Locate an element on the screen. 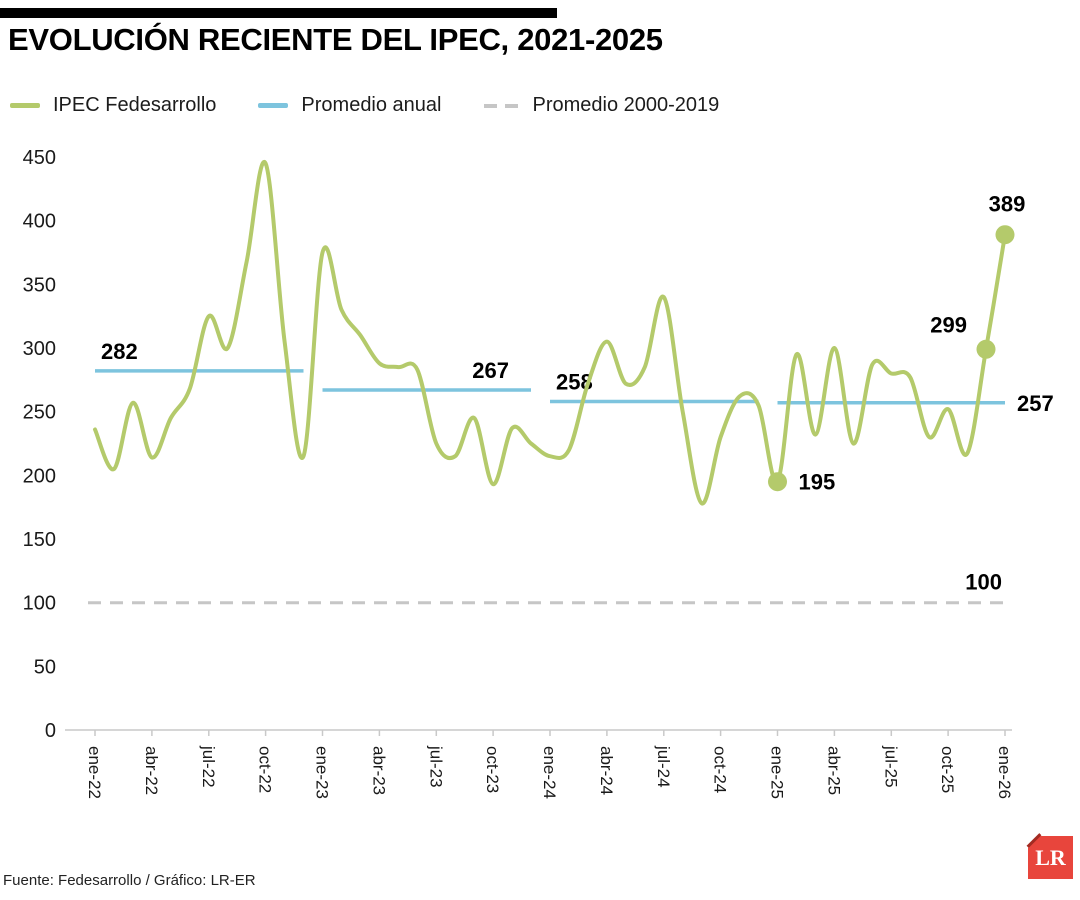 This screenshot has height=900, width=1080. baseline-value-label: 100 is located at coordinates (983, 582).